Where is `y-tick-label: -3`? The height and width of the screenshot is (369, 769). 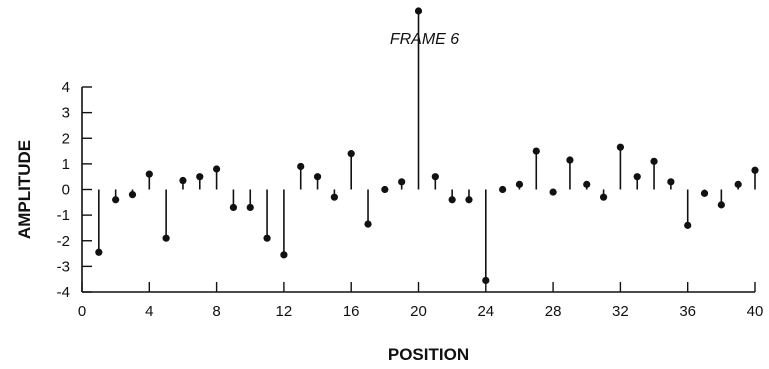 y-tick-label: -3 is located at coordinates (63, 266).